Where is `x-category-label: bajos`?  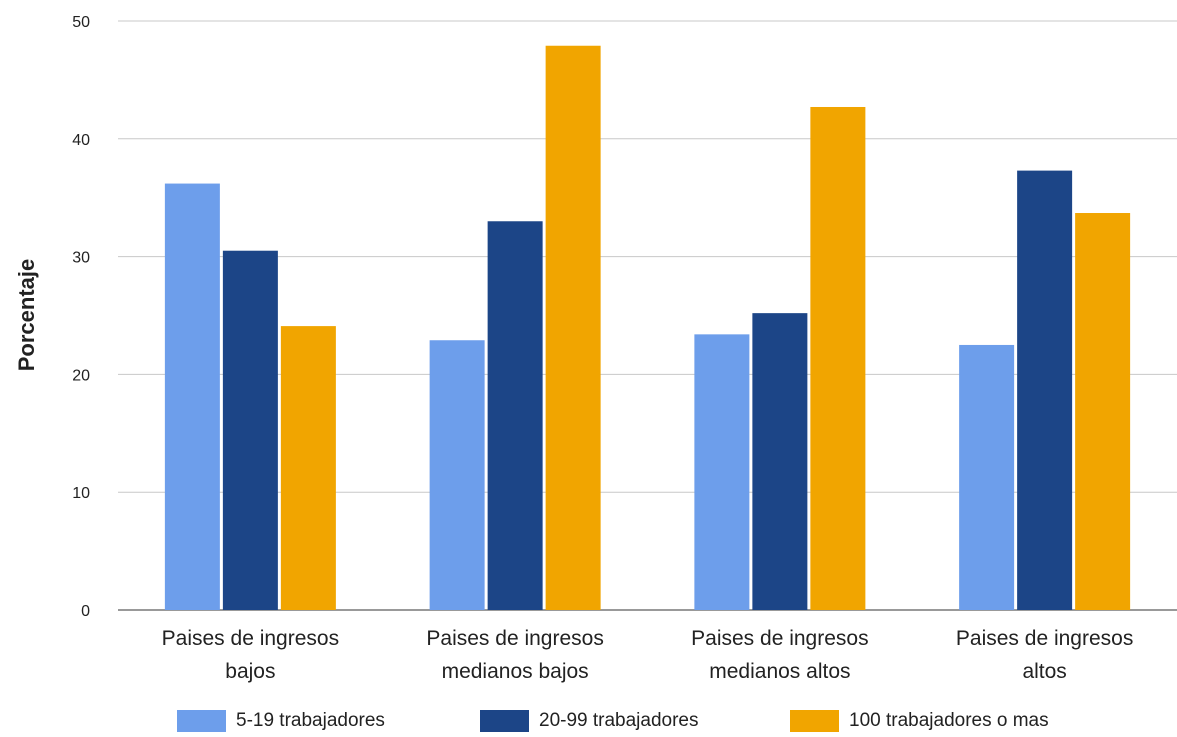
x-category-label: bajos is located at coordinates (250, 671).